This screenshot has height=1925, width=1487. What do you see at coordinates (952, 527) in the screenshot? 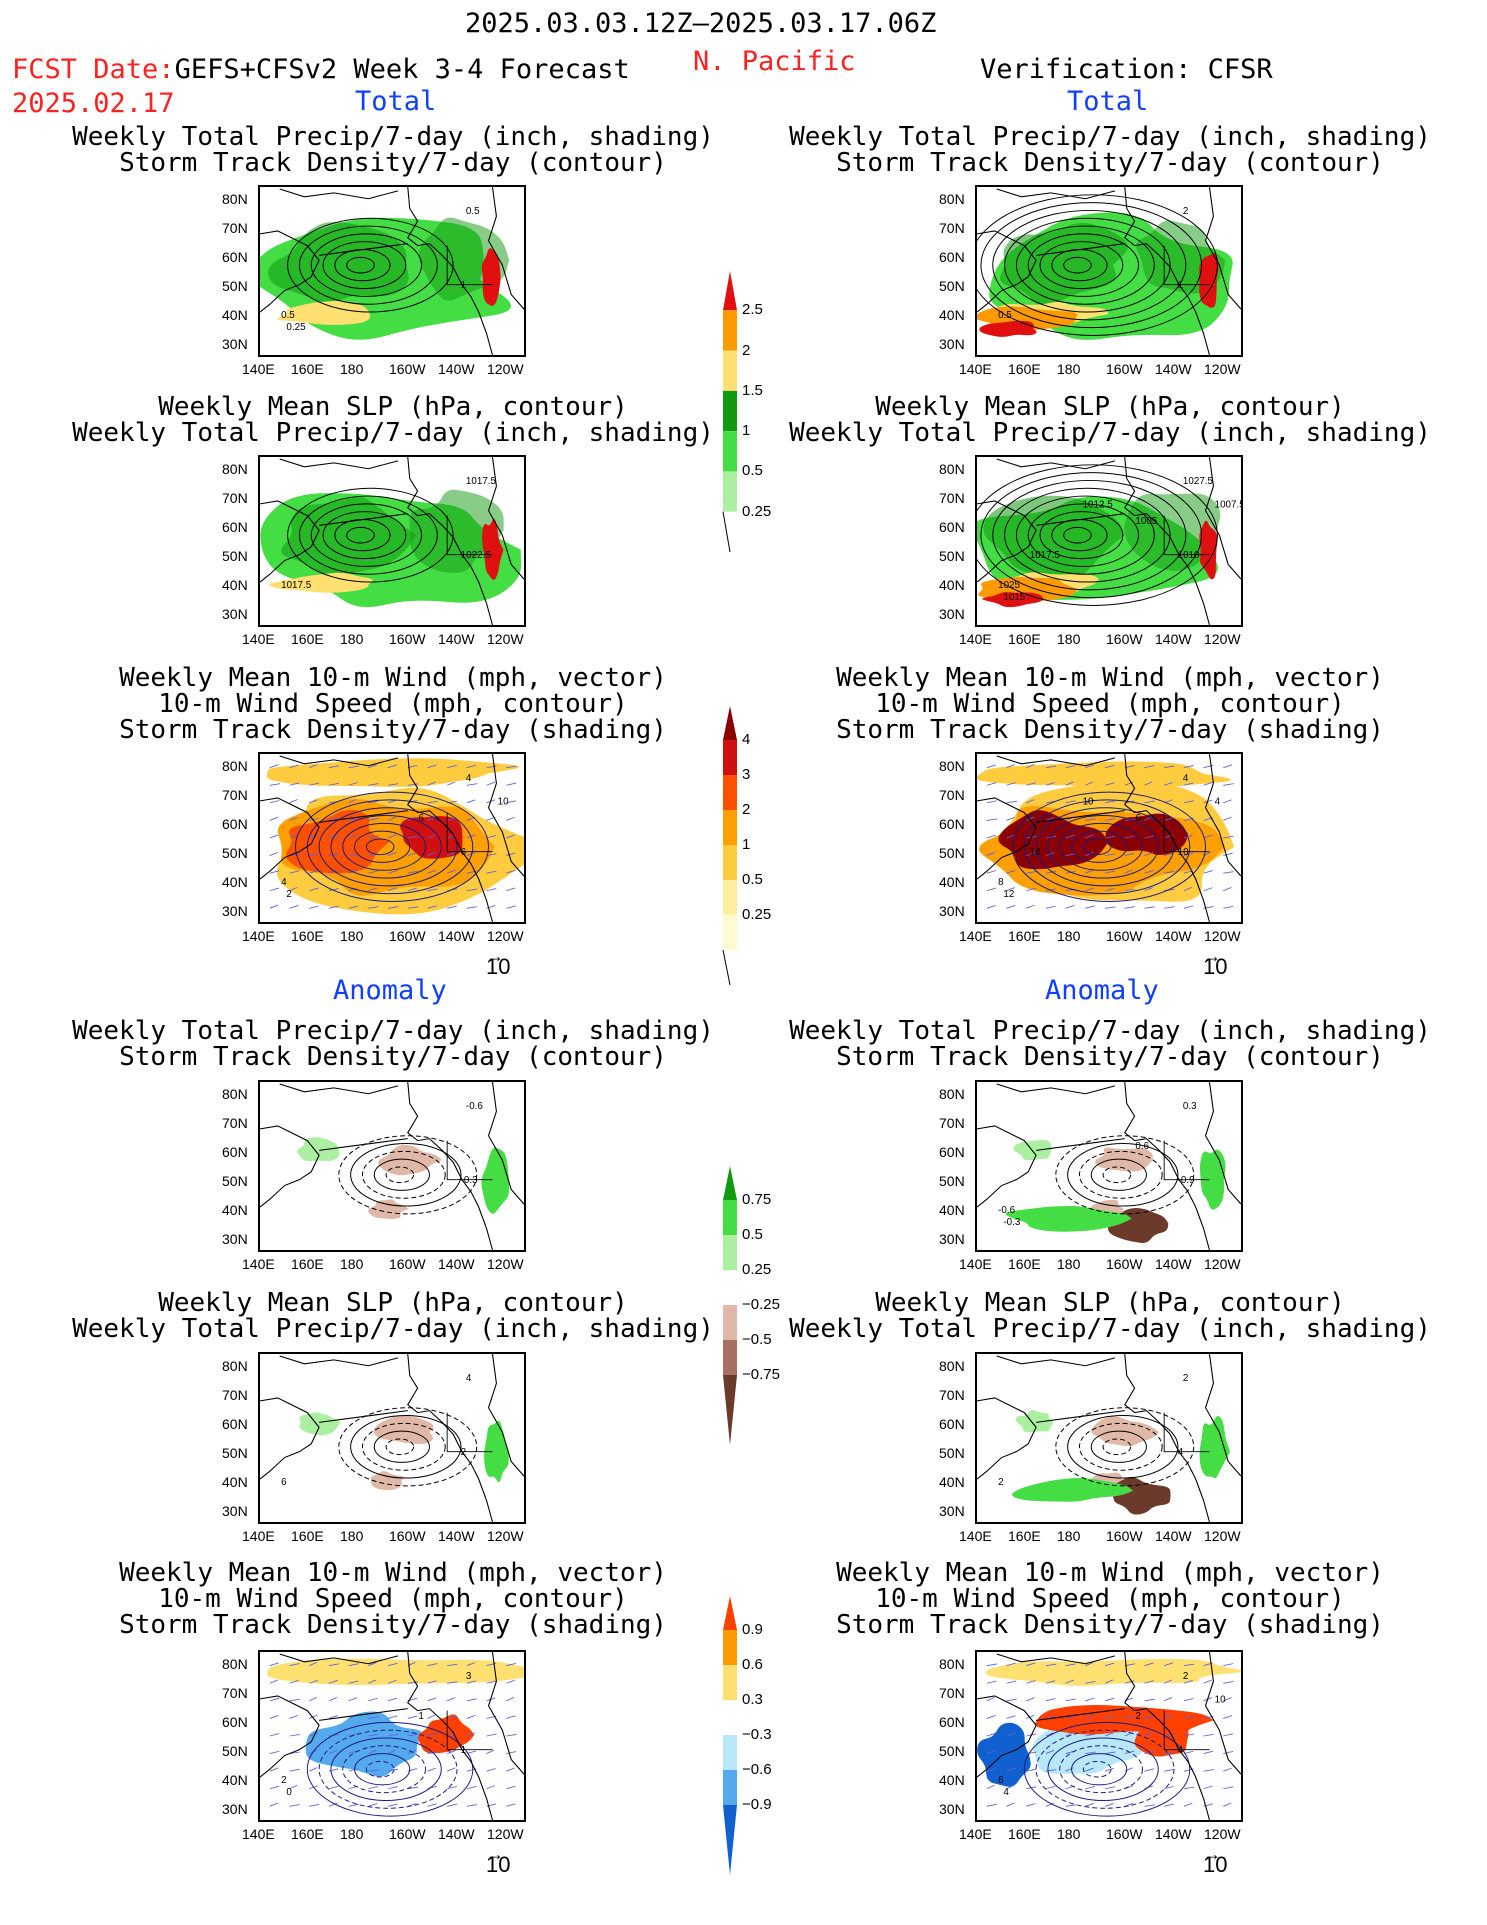
I see `lat-tick-label: 60N` at bounding box center [952, 527].